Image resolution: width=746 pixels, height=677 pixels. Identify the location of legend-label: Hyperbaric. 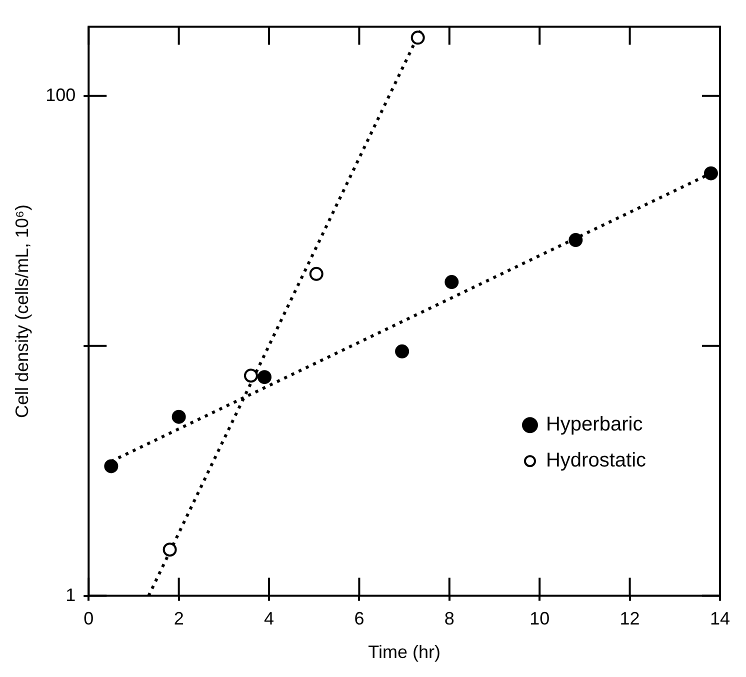
(594, 425).